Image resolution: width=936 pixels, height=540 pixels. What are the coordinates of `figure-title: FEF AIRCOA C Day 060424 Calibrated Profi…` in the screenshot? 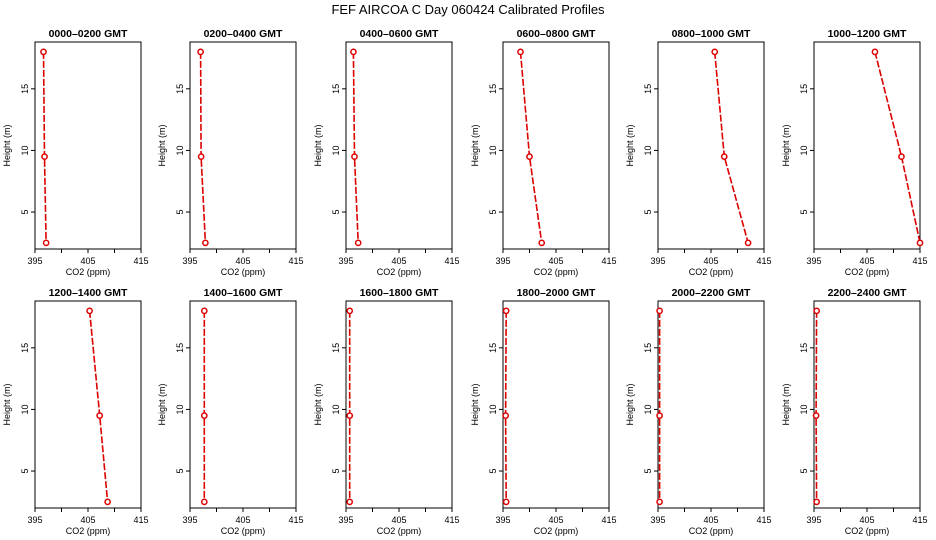 It's located at (468, 9).